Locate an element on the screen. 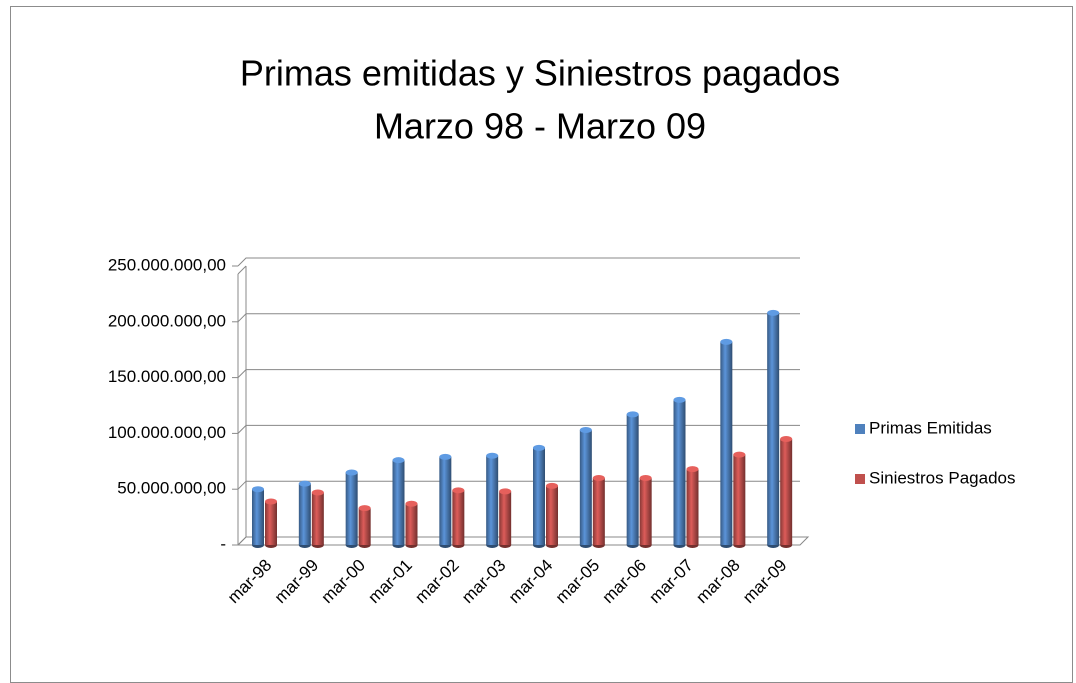 This screenshot has width=1076, height=683. y-tick-label: 100.000.000,00 is located at coordinates (167, 432).